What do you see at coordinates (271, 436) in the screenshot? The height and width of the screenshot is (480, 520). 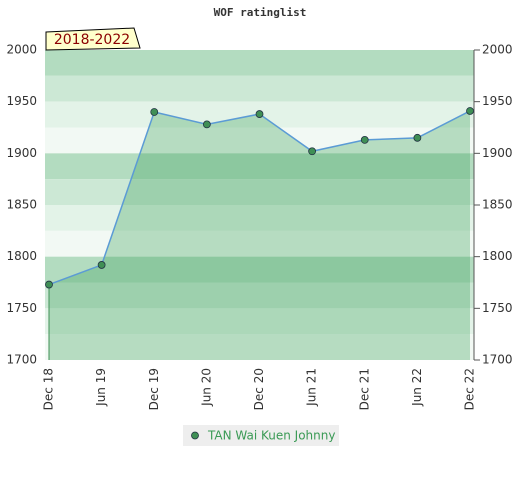 I see `legend-label: TAN Wai Kuen Johnny` at bounding box center [271, 436].